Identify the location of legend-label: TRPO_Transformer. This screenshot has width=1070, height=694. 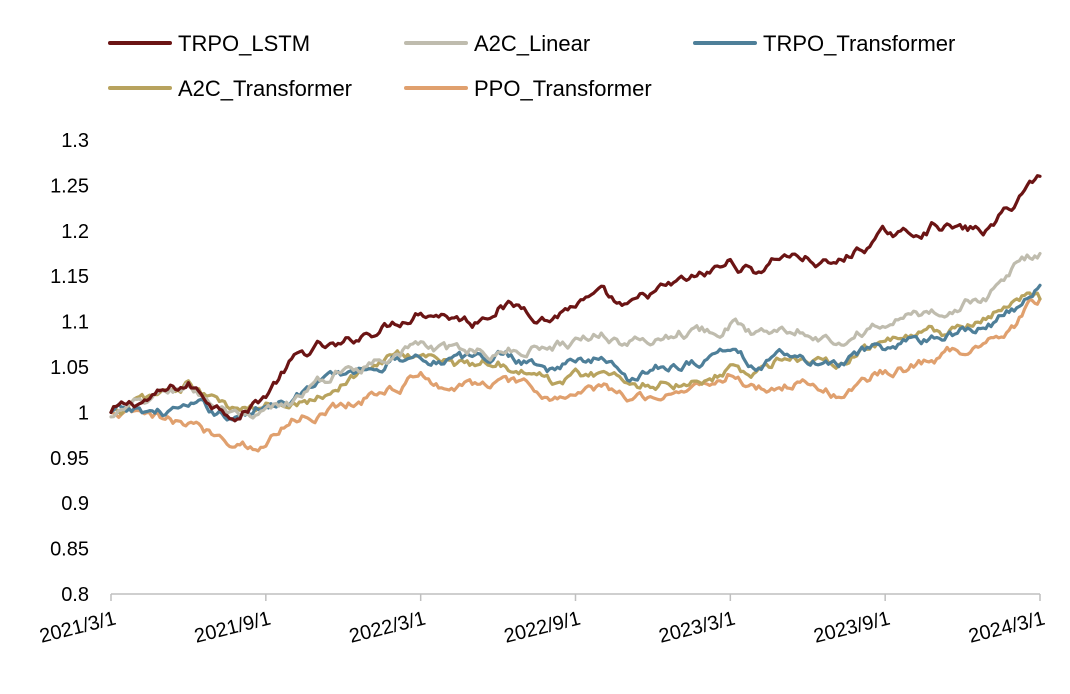
(859, 43).